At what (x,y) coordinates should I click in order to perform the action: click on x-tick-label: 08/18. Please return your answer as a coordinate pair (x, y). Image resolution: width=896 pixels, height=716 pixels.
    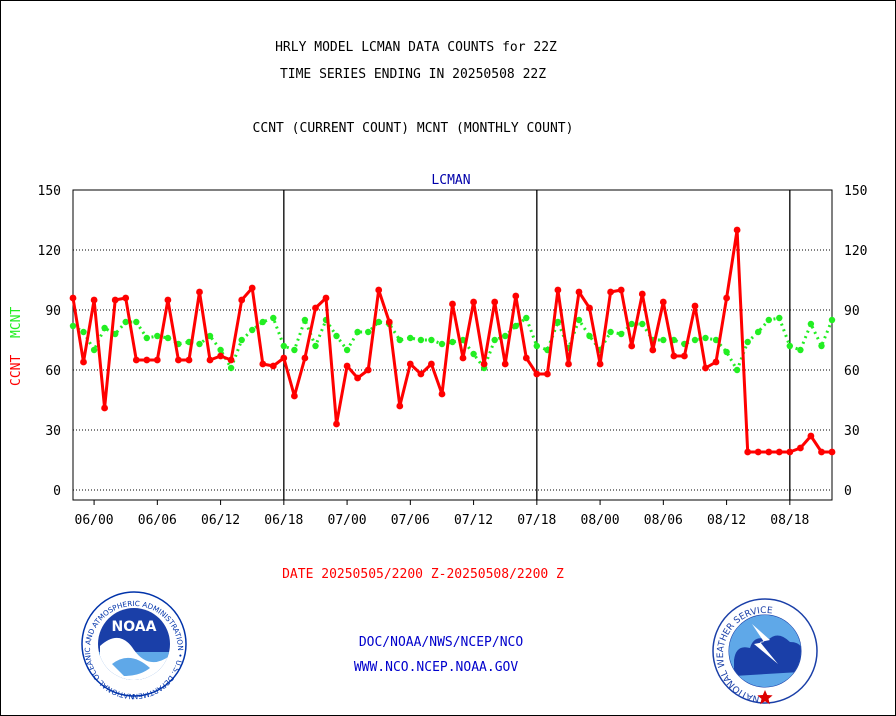
    Looking at the image, I should click on (789, 520).